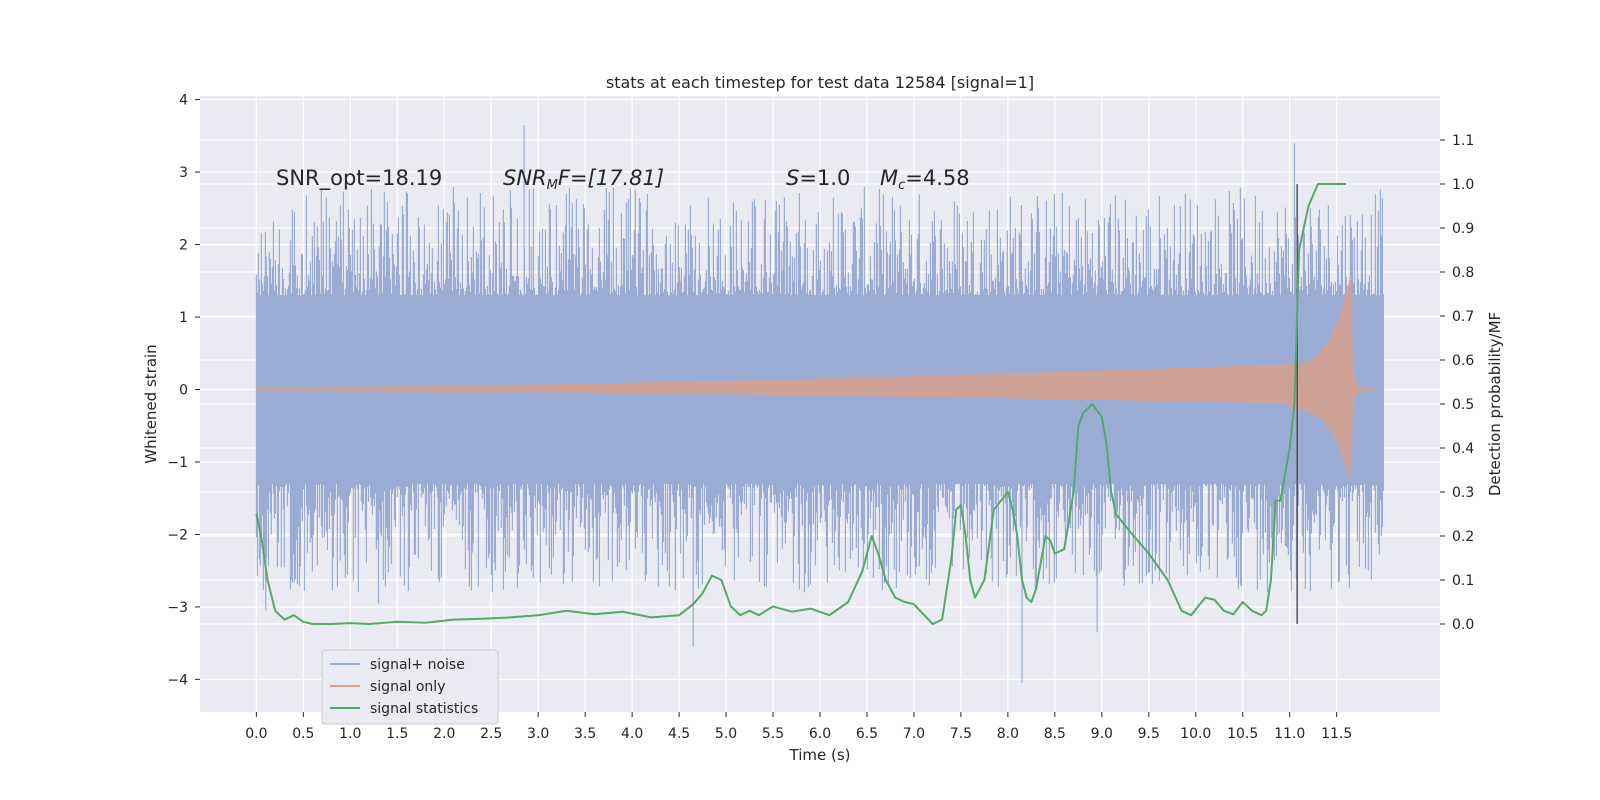 This screenshot has height=800, width=1600. I want to click on x-tick-label: 11.5, so click(1336, 734).